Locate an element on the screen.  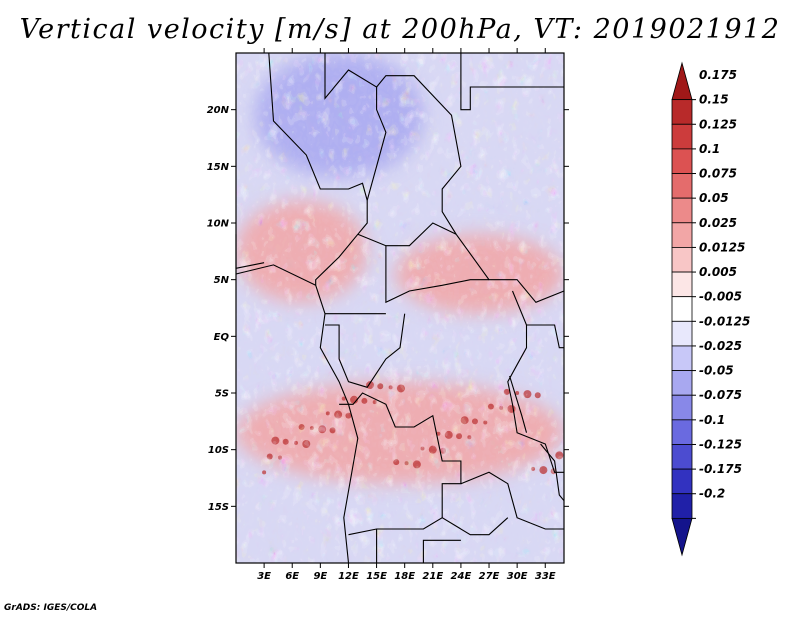
colorbar-label: 0.175 is located at coordinates (718, 75).